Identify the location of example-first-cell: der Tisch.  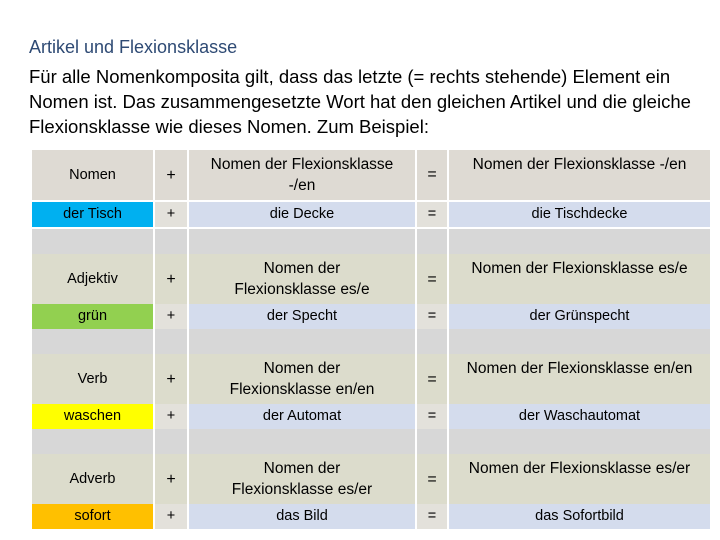
(92, 214).